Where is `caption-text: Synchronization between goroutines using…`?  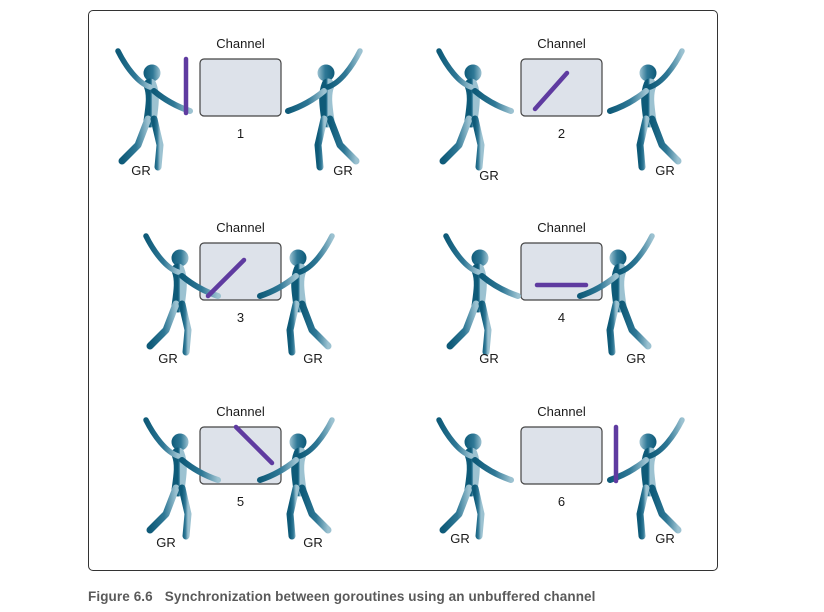 caption-text: Synchronization between goroutines using… is located at coordinates (380, 596).